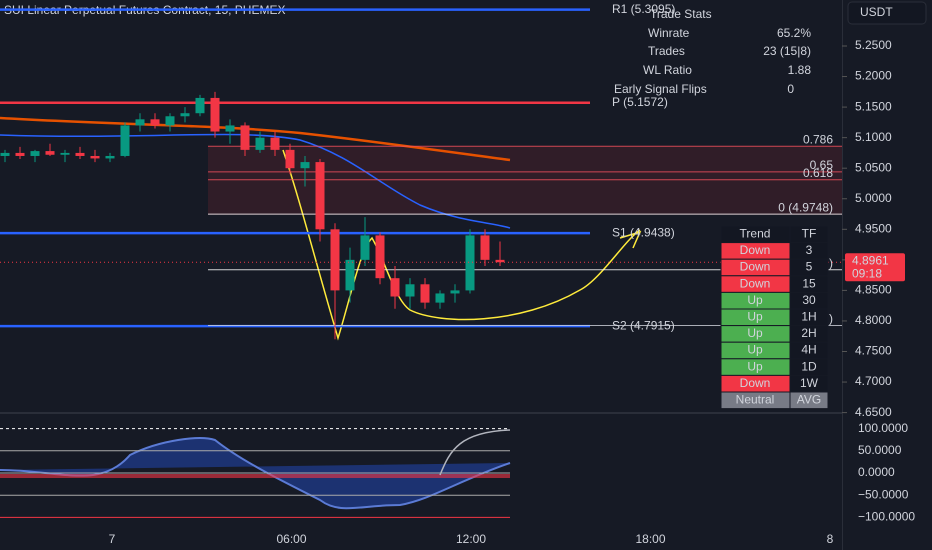 The height and width of the screenshot is (550, 932). Describe the element at coordinates (887, 13) in the screenshot. I see `currency-button` at that location.